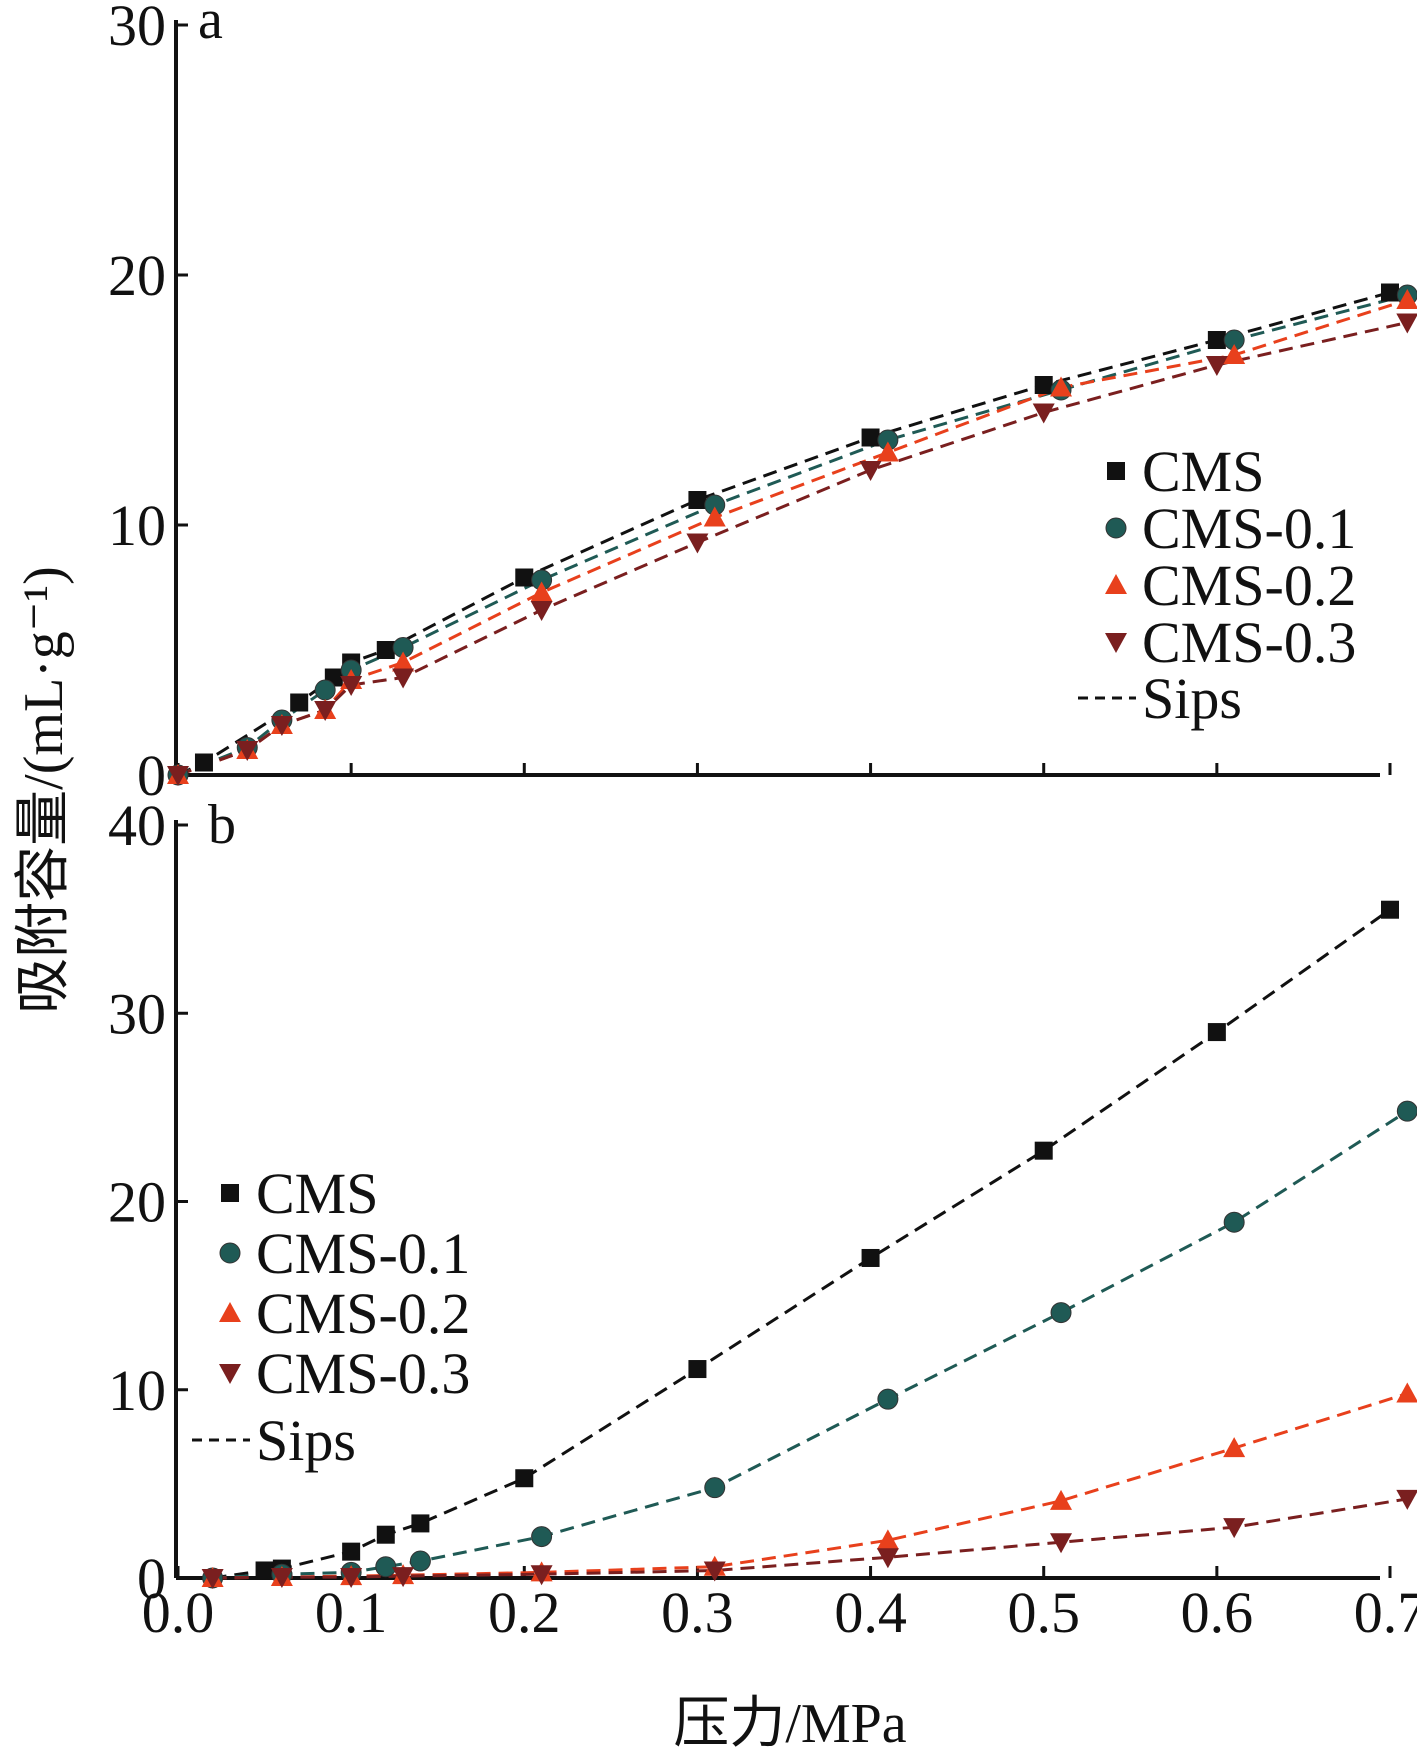 Image resolution: width=1417 pixels, height=1760 pixels. What do you see at coordinates (351, 1612) in the screenshot?
I see `x-tick-label: 0.1` at bounding box center [351, 1612].